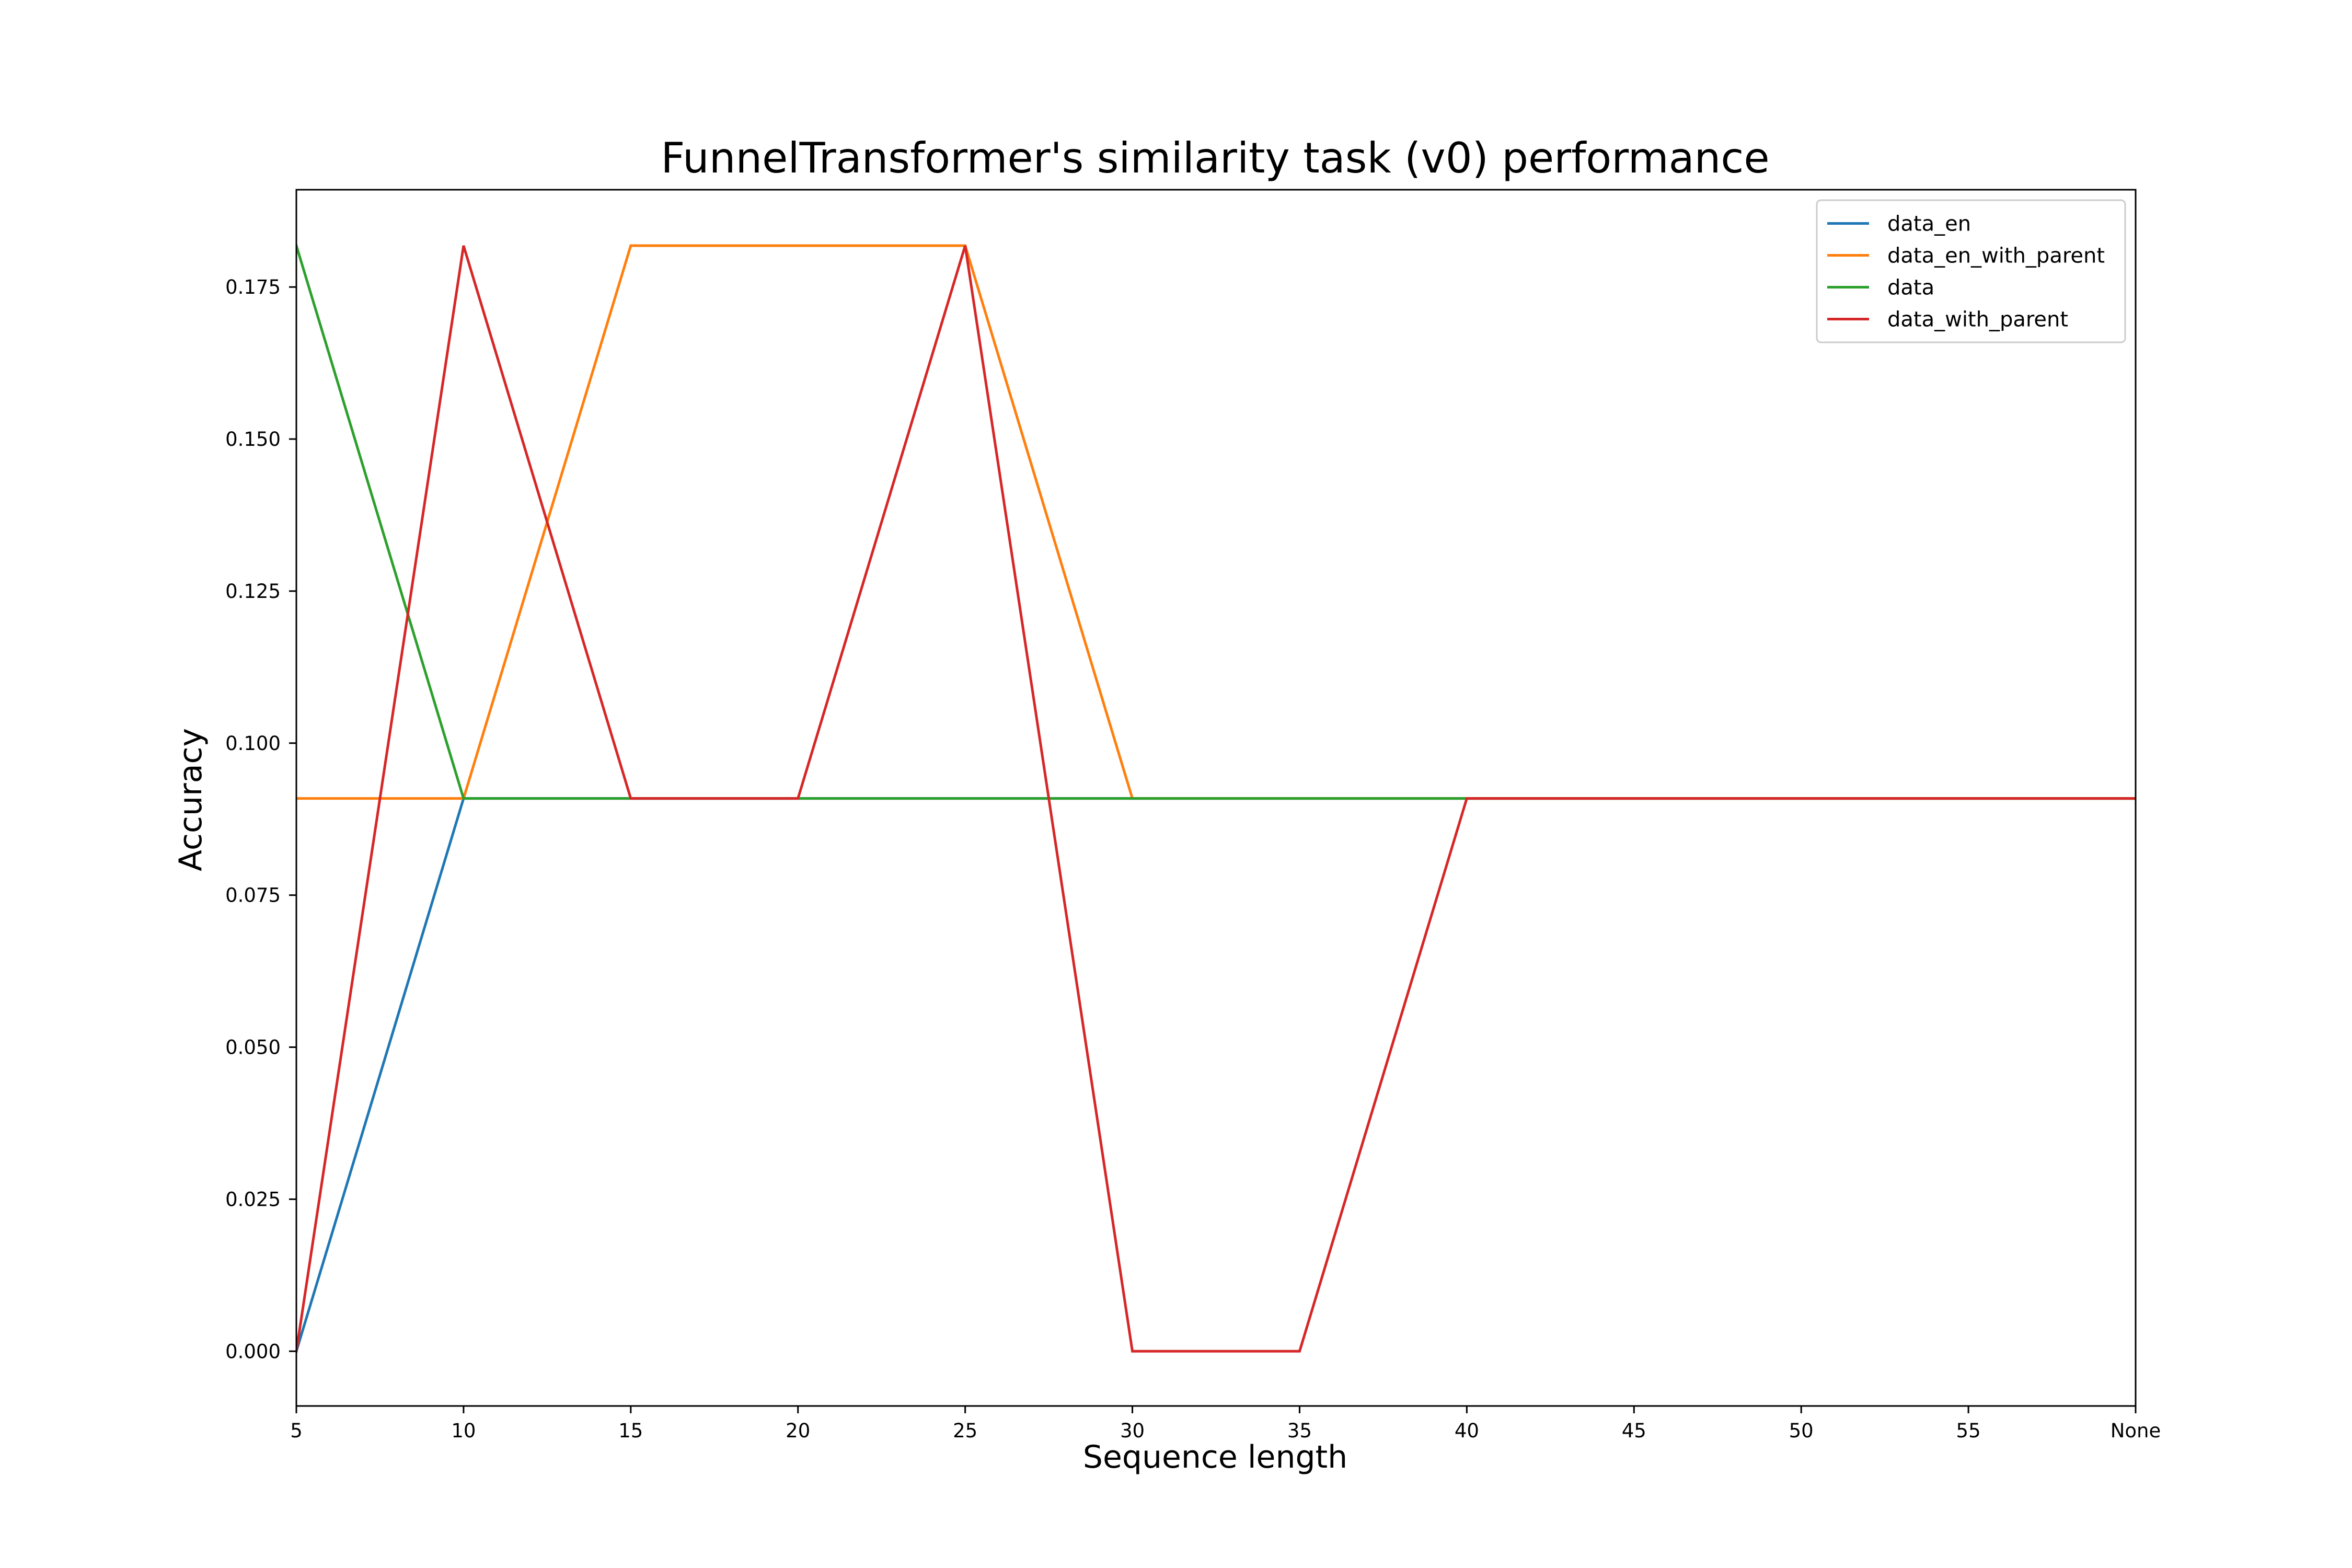  Describe the element at coordinates (1467, 1431) in the screenshot. I see `x-tick-label: 40` at that location.